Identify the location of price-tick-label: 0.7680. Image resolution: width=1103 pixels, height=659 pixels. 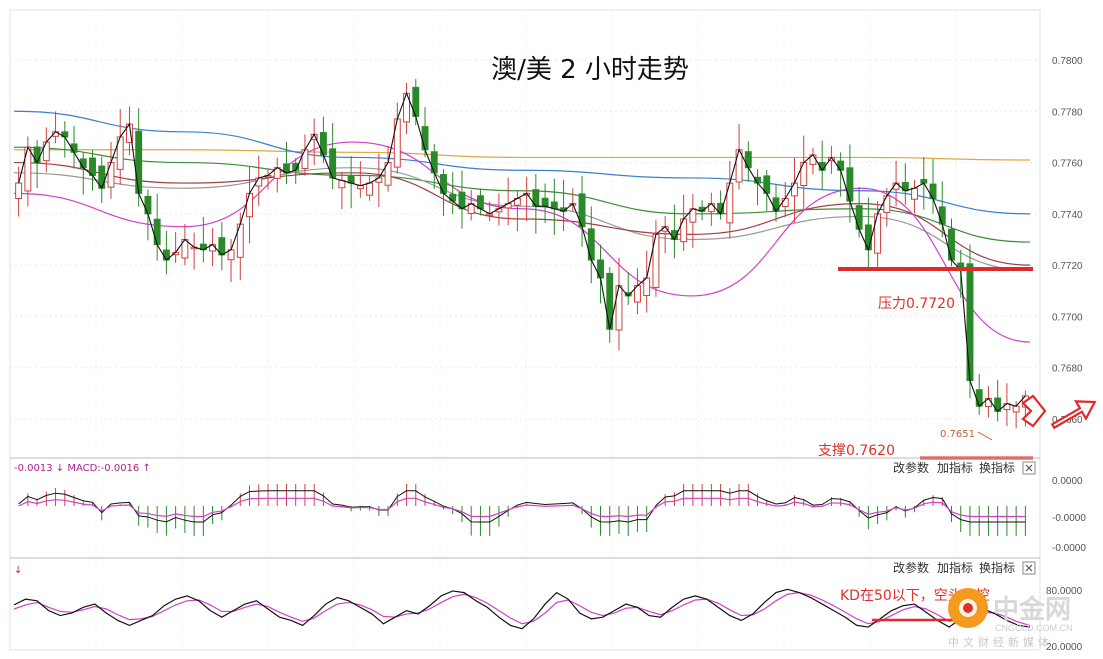
(1067, 369).